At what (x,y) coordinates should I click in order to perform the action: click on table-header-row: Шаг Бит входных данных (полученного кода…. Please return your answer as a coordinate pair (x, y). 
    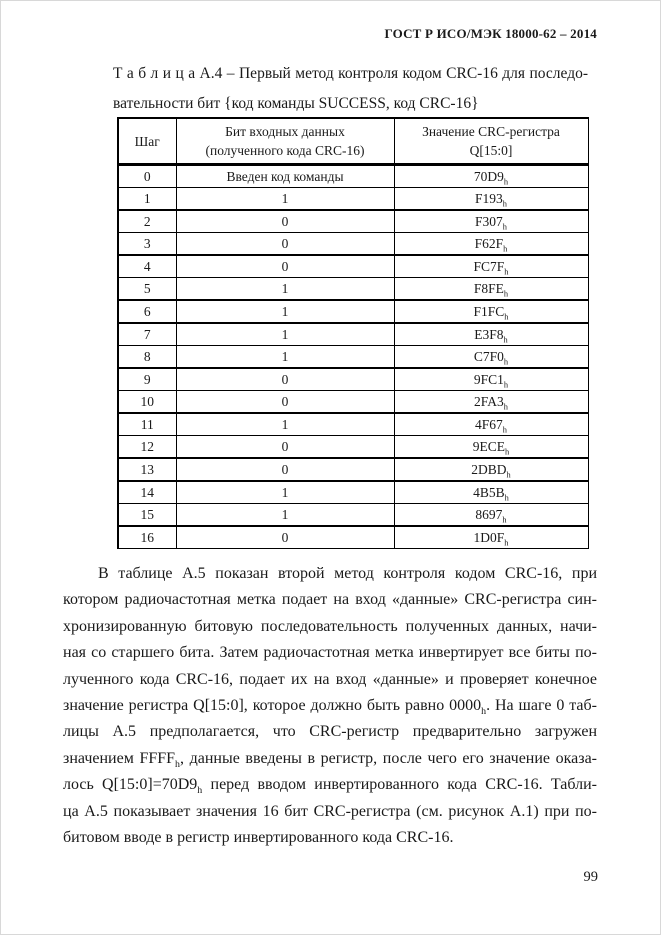
    Looking at the image, I should click on (353, 141).